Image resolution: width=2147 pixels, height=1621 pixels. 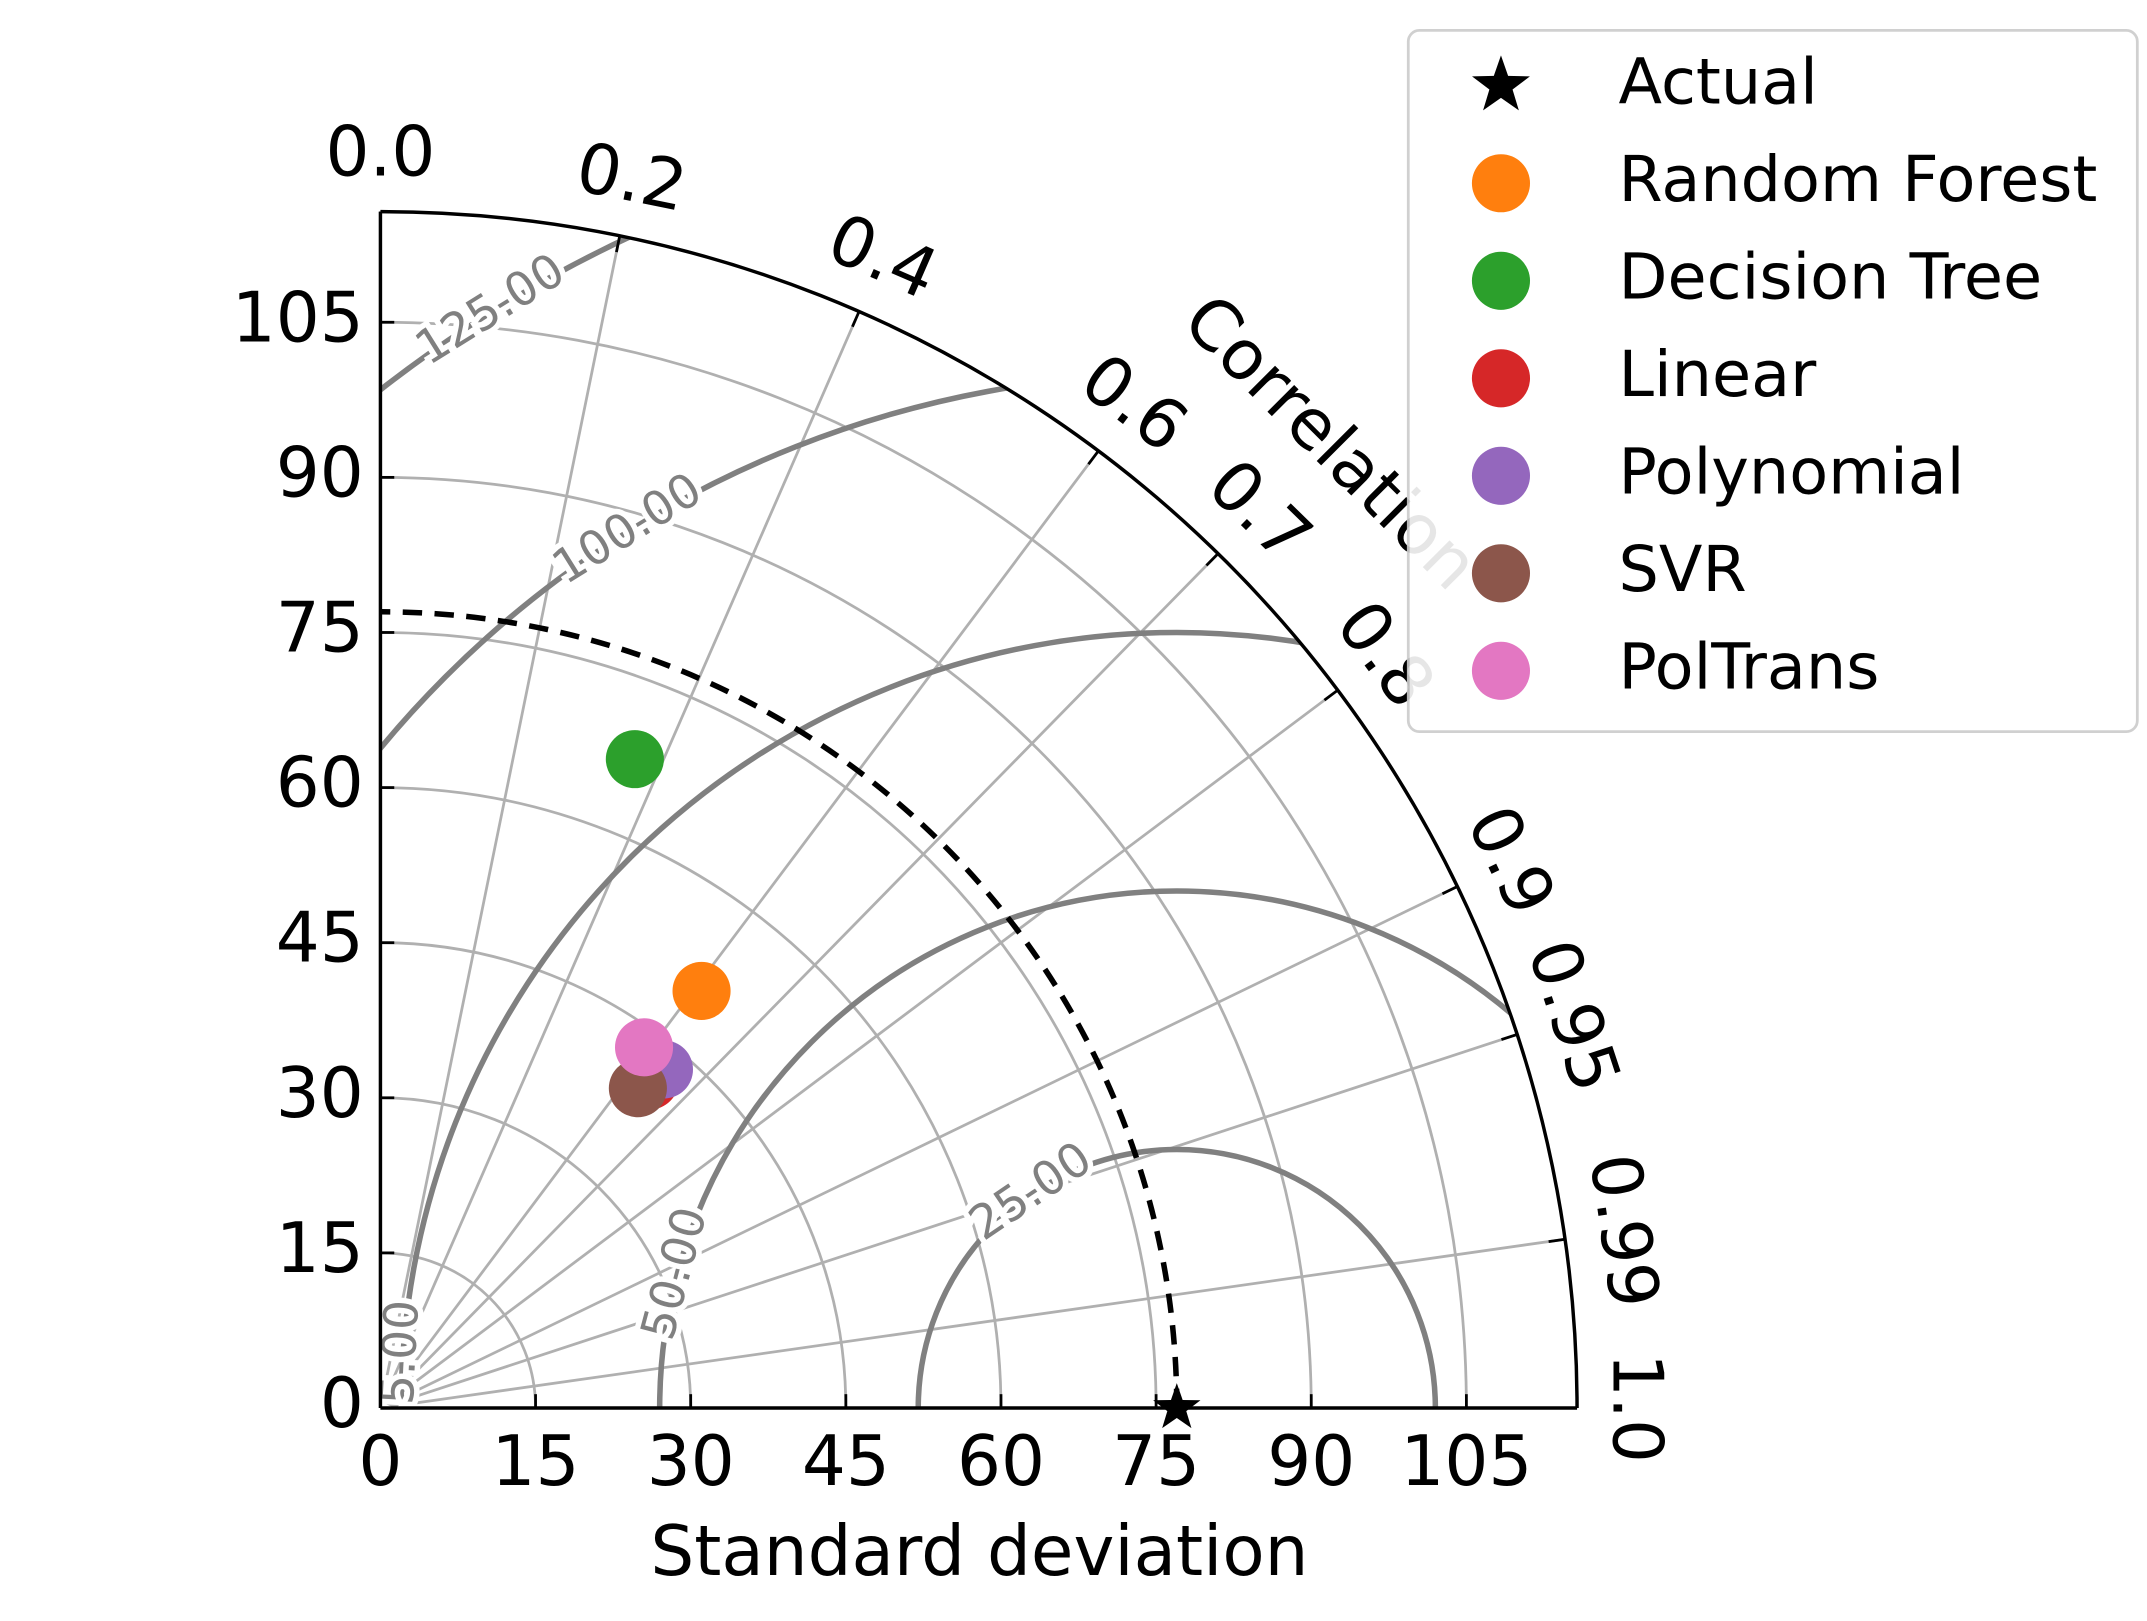 What do you see at coordinates (342, 1404) in the screenshot?
I see `y-tick-label: 0` at bounding box center [342, 1404].